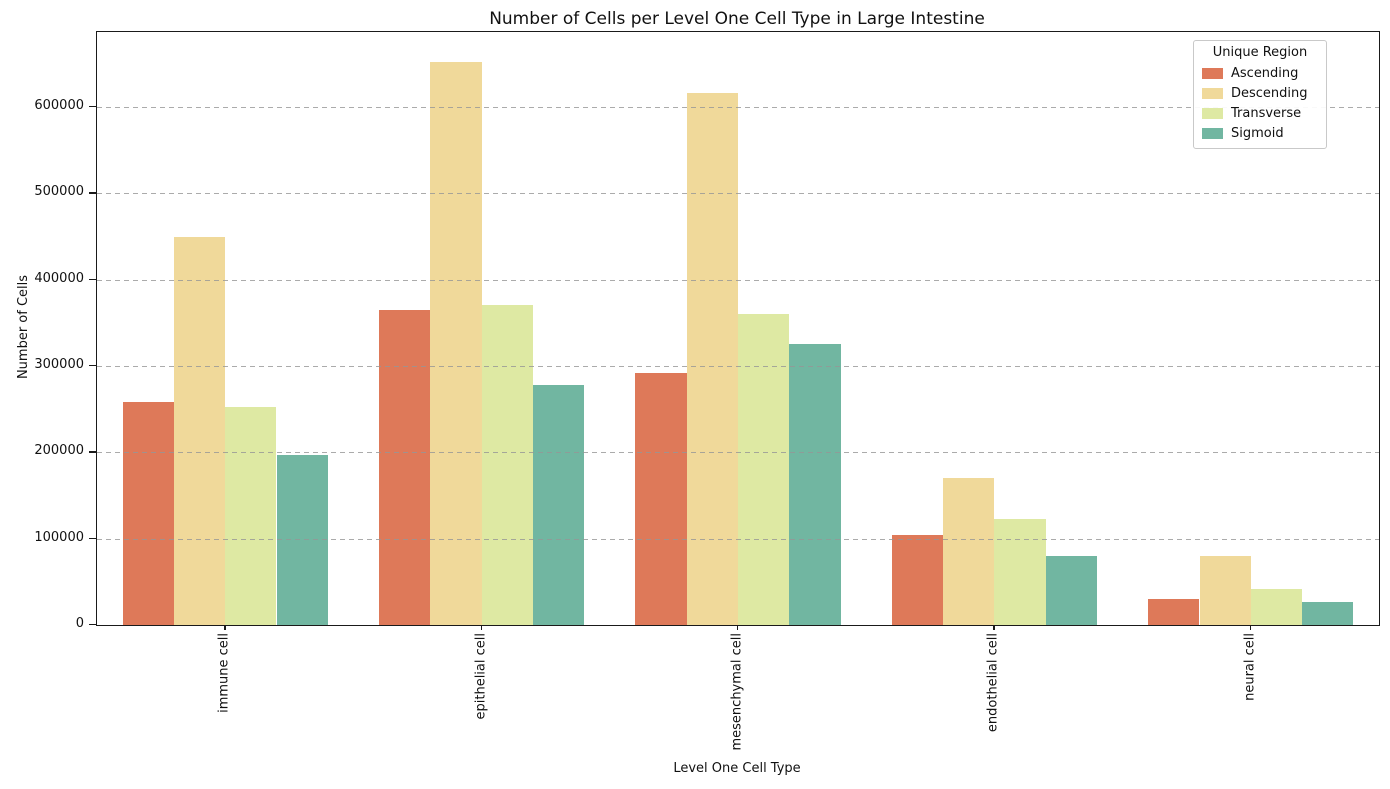  Describe the element at coordinates (1212, 73) in the screenshot. I see `legend-swatch-ascending` at that location.